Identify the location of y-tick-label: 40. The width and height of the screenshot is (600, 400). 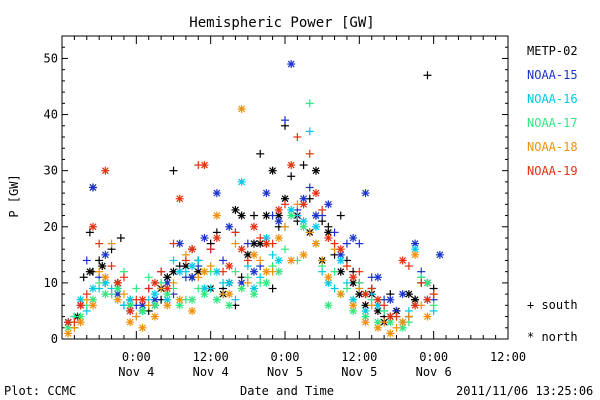
(51, 115).